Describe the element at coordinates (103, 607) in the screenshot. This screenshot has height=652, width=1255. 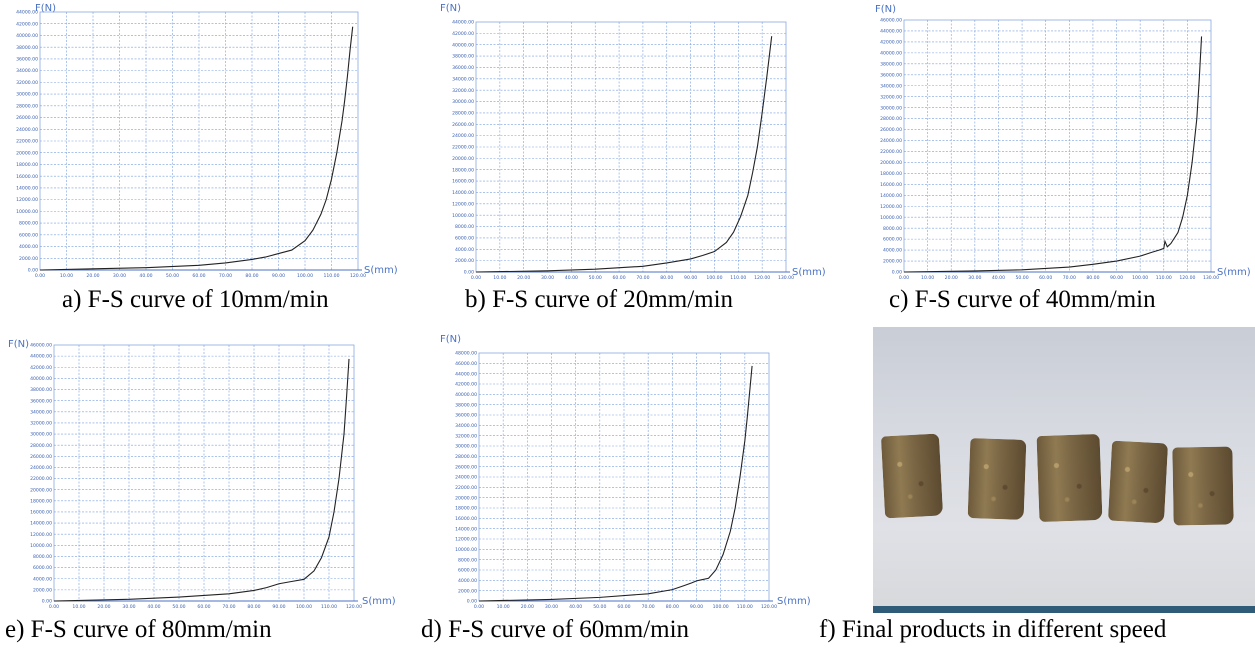
I see `x-tick-label: 20.00` at that location.